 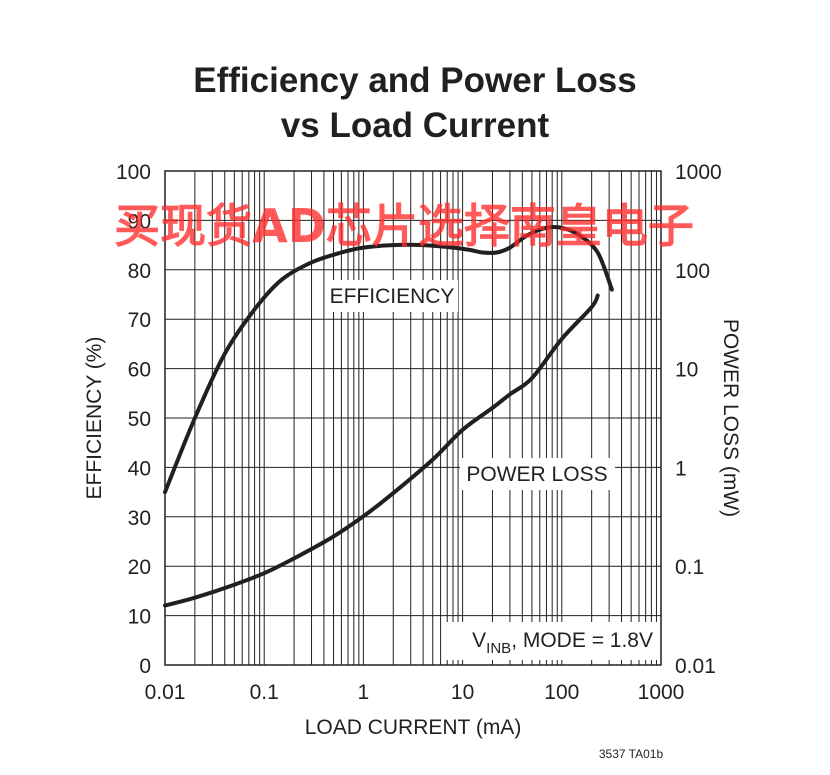 I want to click on x-tick-label: 1000, so click(x=661, y=692).